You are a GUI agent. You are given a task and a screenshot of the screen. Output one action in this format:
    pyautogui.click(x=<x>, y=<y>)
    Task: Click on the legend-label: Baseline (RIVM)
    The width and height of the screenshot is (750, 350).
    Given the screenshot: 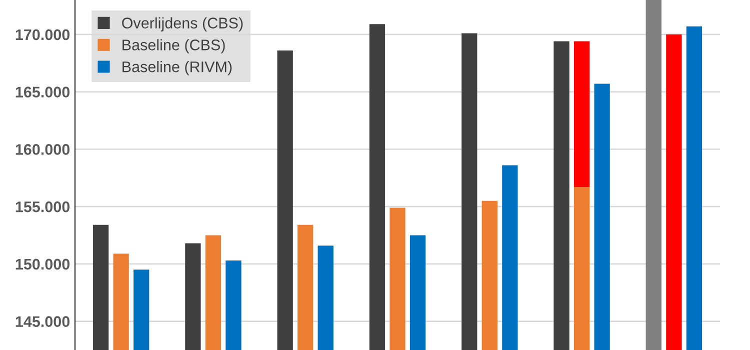 What is the action you would take?
    pyautogui.click(x=177, y=68)
    